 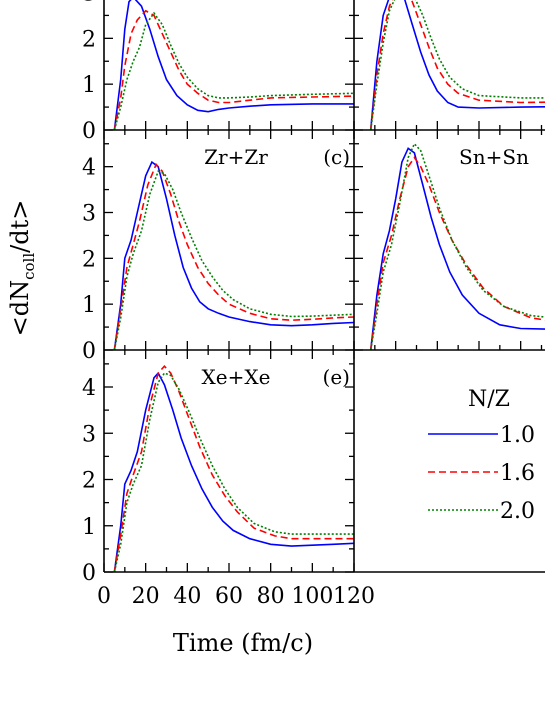 I want to click on legend-label-1.0: 1.0, so click(x=517, y=435).